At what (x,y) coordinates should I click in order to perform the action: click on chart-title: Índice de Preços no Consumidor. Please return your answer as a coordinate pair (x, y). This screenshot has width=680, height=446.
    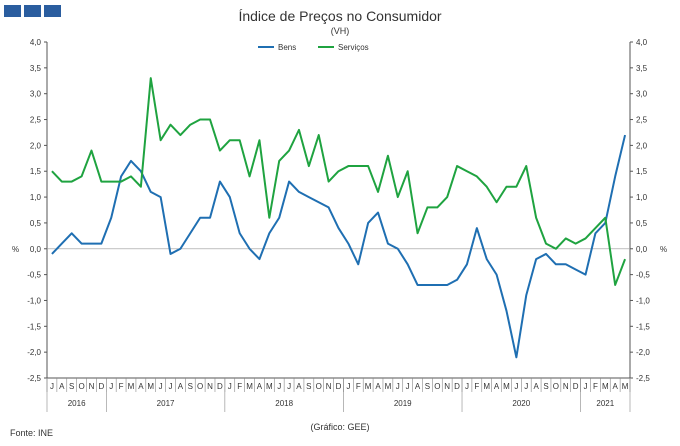
    Looking at the image, I should click on (340, 16).